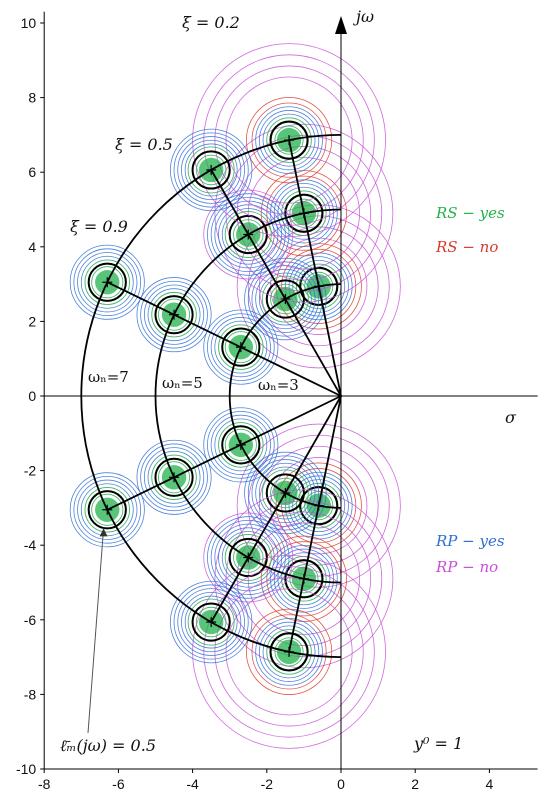 The width and height of the screenshot is (550, 798). Describe the element at coordinates (32, 247) in the screenshot. I see `y-tick-label: 4` at that location.